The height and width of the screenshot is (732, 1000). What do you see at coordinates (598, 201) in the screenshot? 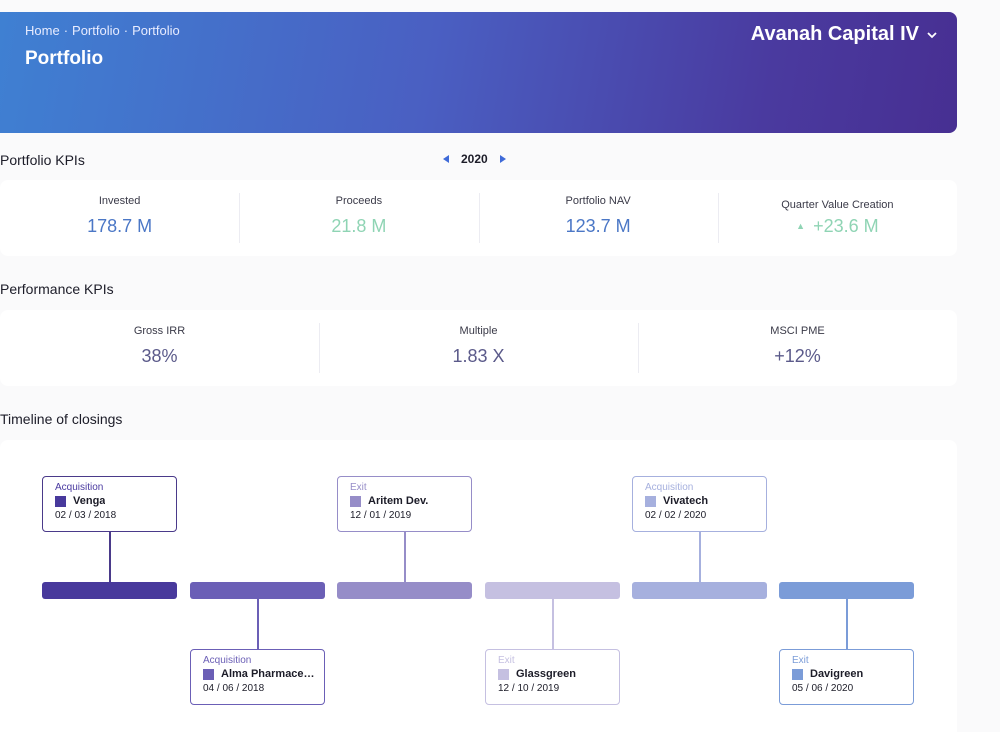
I see `kpi-label: Portfolio NAV` at bounding box center [598, 201].